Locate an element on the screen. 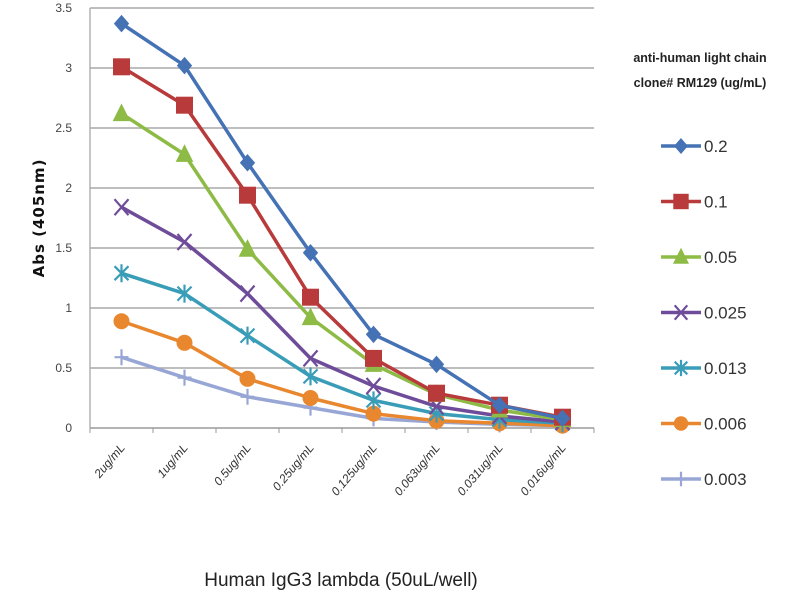 The height and width of the screenshot is (600, 800). y-tick-label: 2 is located at coordinates (68, 188).